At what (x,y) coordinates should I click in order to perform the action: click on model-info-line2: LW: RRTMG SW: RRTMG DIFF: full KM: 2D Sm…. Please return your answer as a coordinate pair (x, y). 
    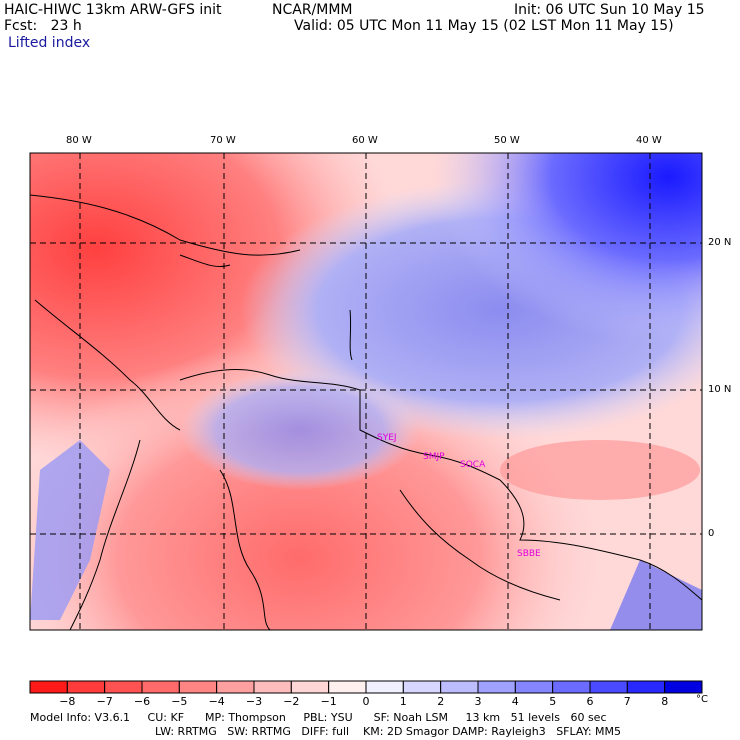
    Looking at the image, I should click on (388, 731).